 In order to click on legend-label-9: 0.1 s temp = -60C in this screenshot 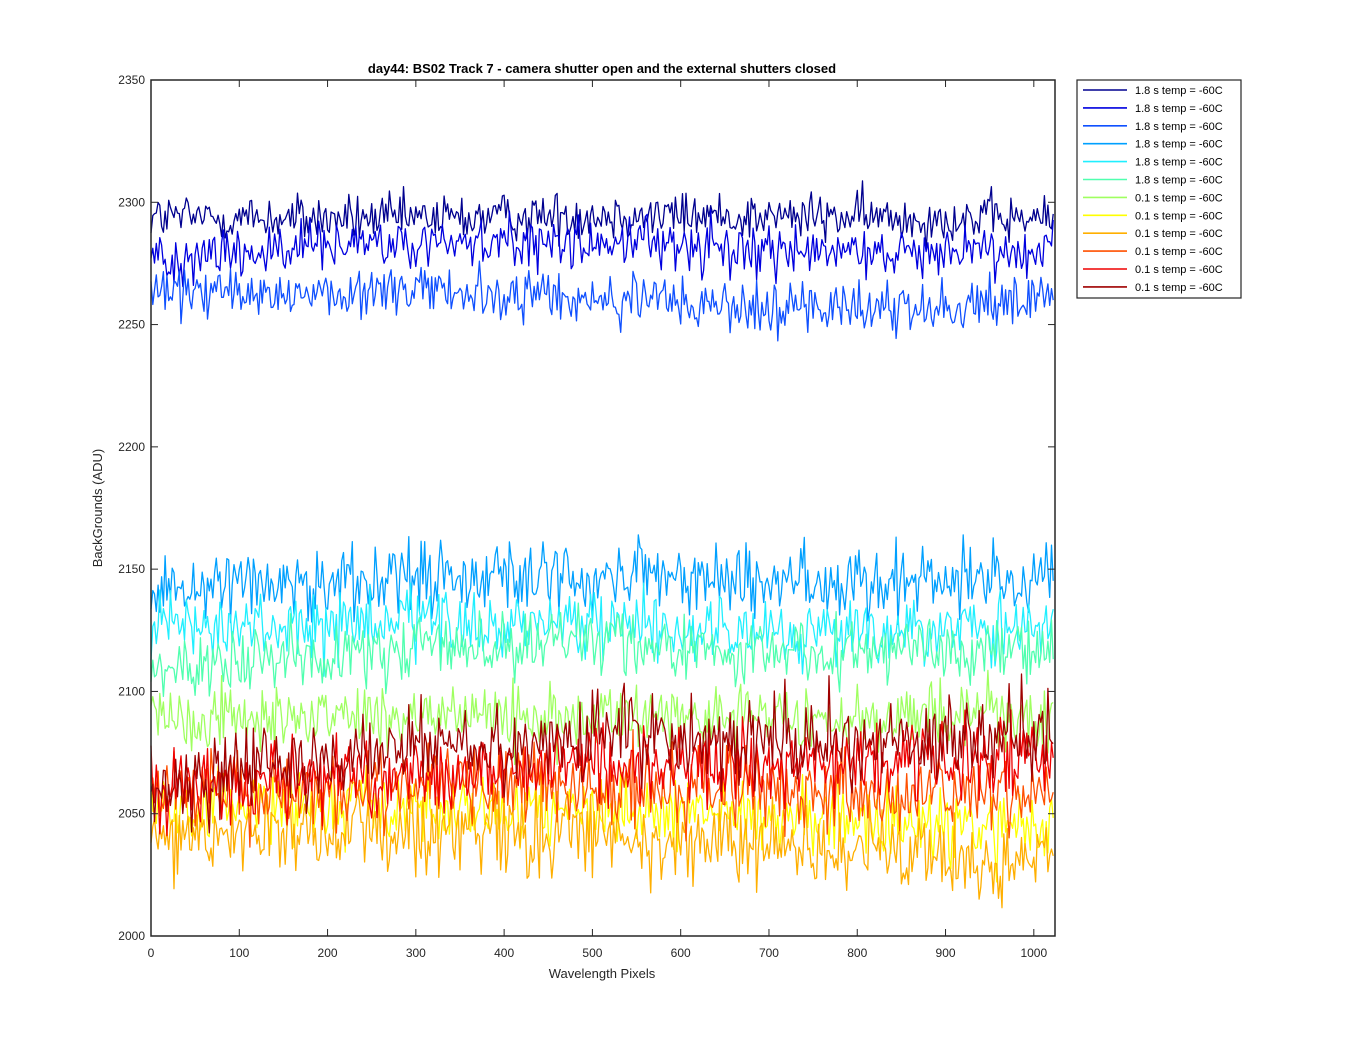, I will do `click(1179, 234)`.